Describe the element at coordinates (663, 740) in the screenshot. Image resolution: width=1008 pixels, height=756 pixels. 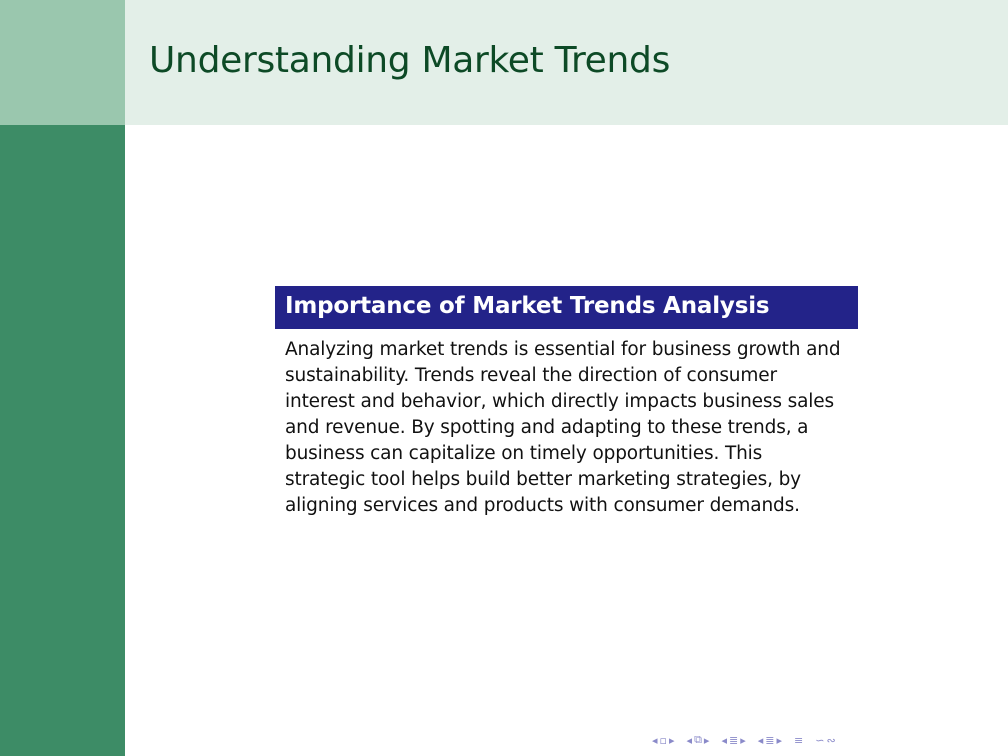
I see `frame-icon: ▫` at that location.